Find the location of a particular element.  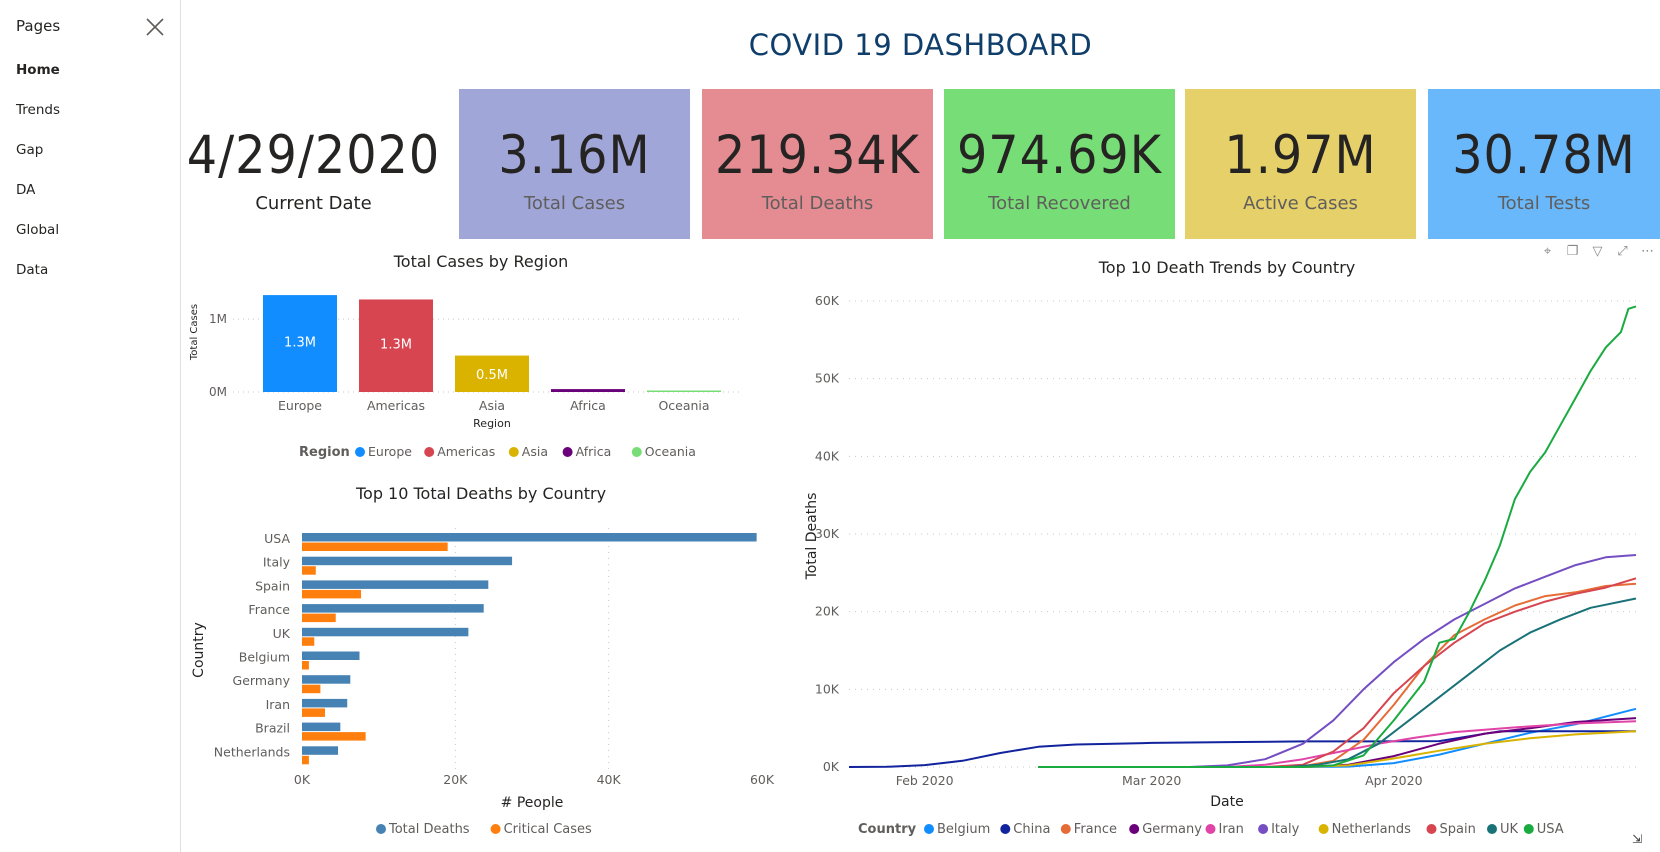

more-options-icon: ⋯ is located at coordinates (1647, 251).